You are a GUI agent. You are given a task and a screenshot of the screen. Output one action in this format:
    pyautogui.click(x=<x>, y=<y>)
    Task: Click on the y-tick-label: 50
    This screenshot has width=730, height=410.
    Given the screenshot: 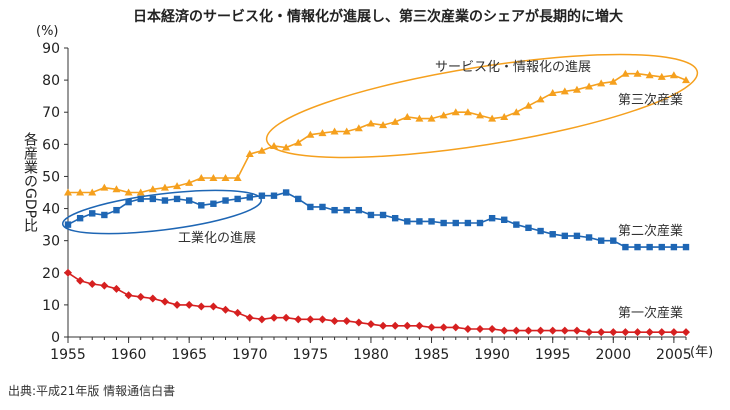 What is the action you would take?
    pyautogui.click(x=51, y=177)
    